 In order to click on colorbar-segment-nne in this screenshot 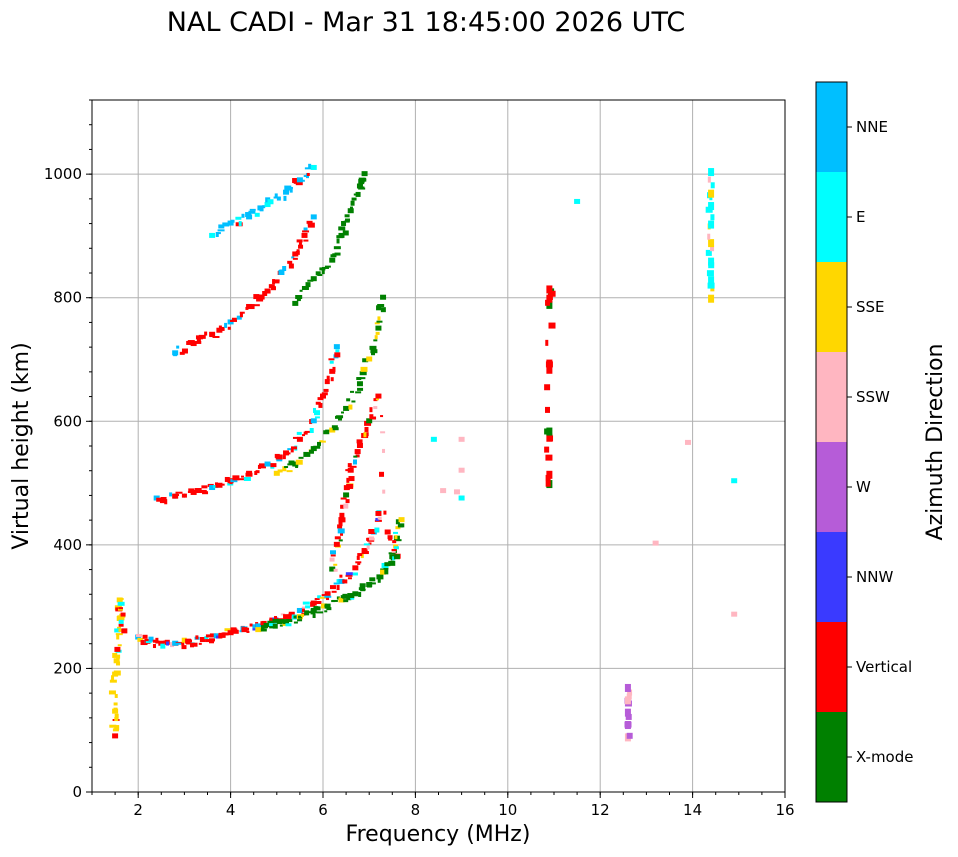, I will do `click(831, 127)`.